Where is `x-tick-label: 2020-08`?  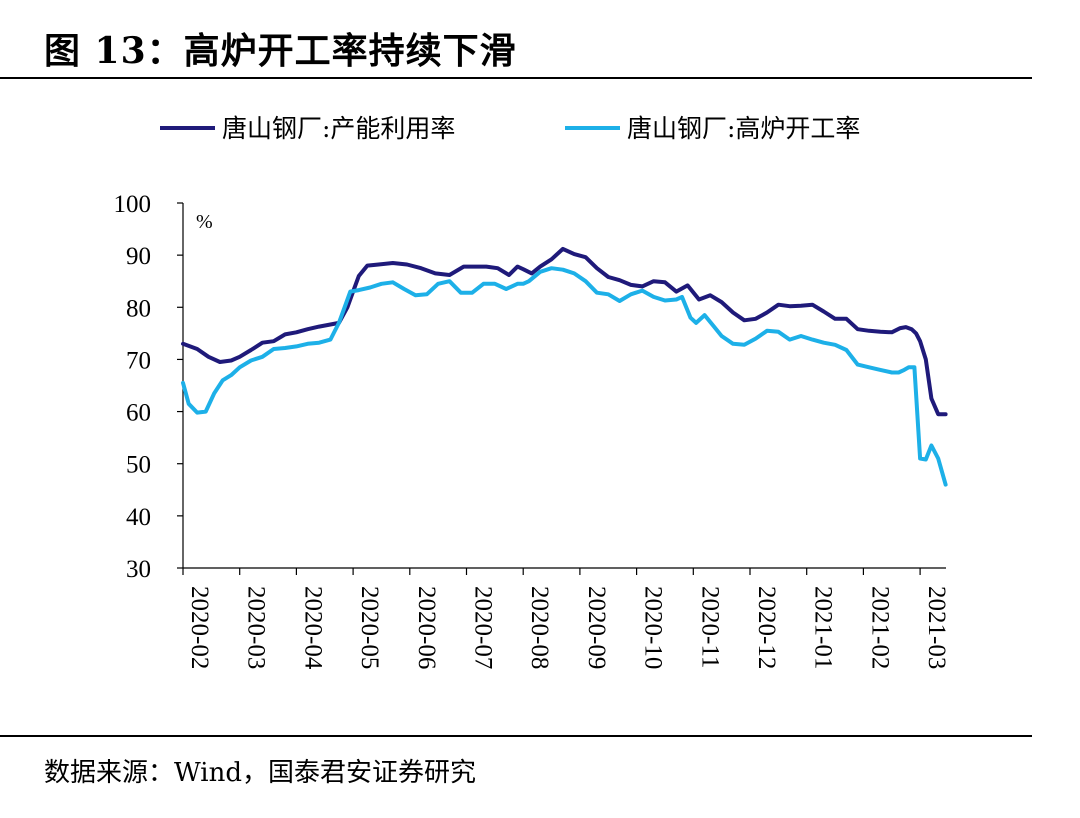 x-tick-label: 2020-08 is located at coordinates (539, 627).